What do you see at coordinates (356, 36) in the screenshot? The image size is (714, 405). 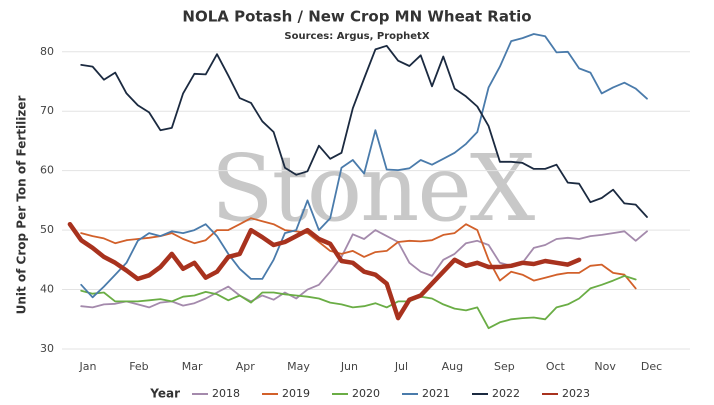 I see `chart-subtitle: Sources: Argus, ProphetX` at bounding box center [356, 36].